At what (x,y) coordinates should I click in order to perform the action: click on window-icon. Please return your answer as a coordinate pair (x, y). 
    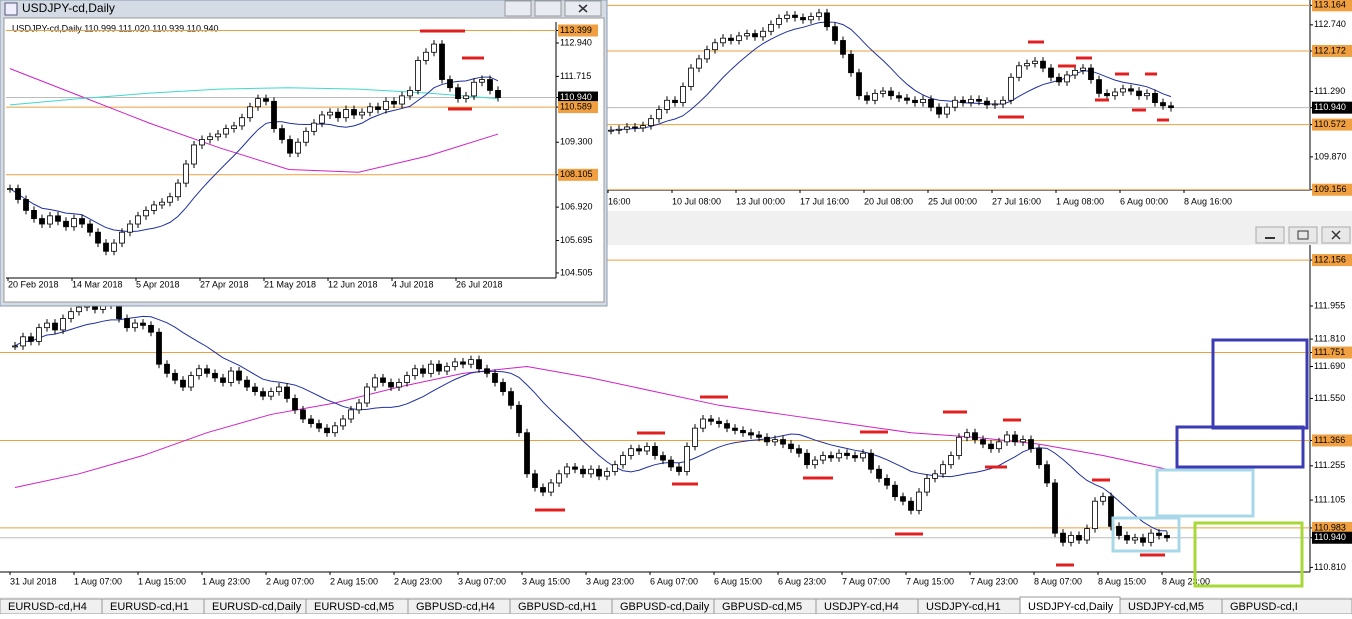
    Looking at the image, I should click on (11, 9).